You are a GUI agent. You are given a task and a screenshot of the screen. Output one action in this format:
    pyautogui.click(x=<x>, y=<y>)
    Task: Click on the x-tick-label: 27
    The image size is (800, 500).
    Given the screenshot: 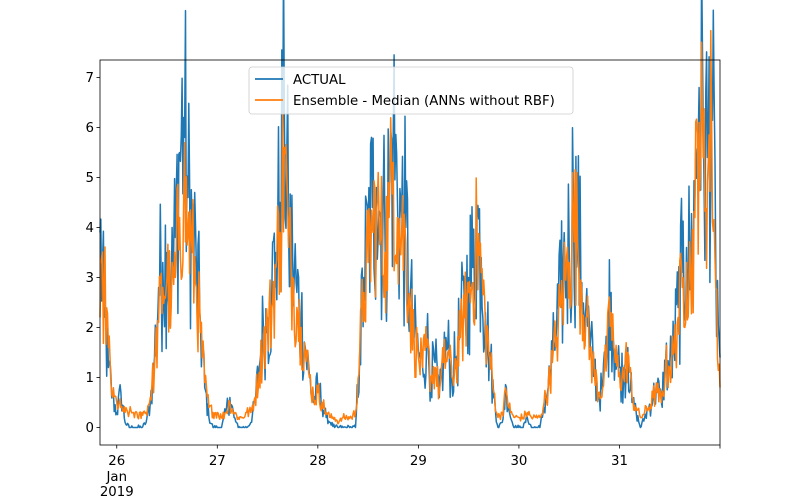 What is the action you would take?
    pyautogui.click(x=217, y=461)
    